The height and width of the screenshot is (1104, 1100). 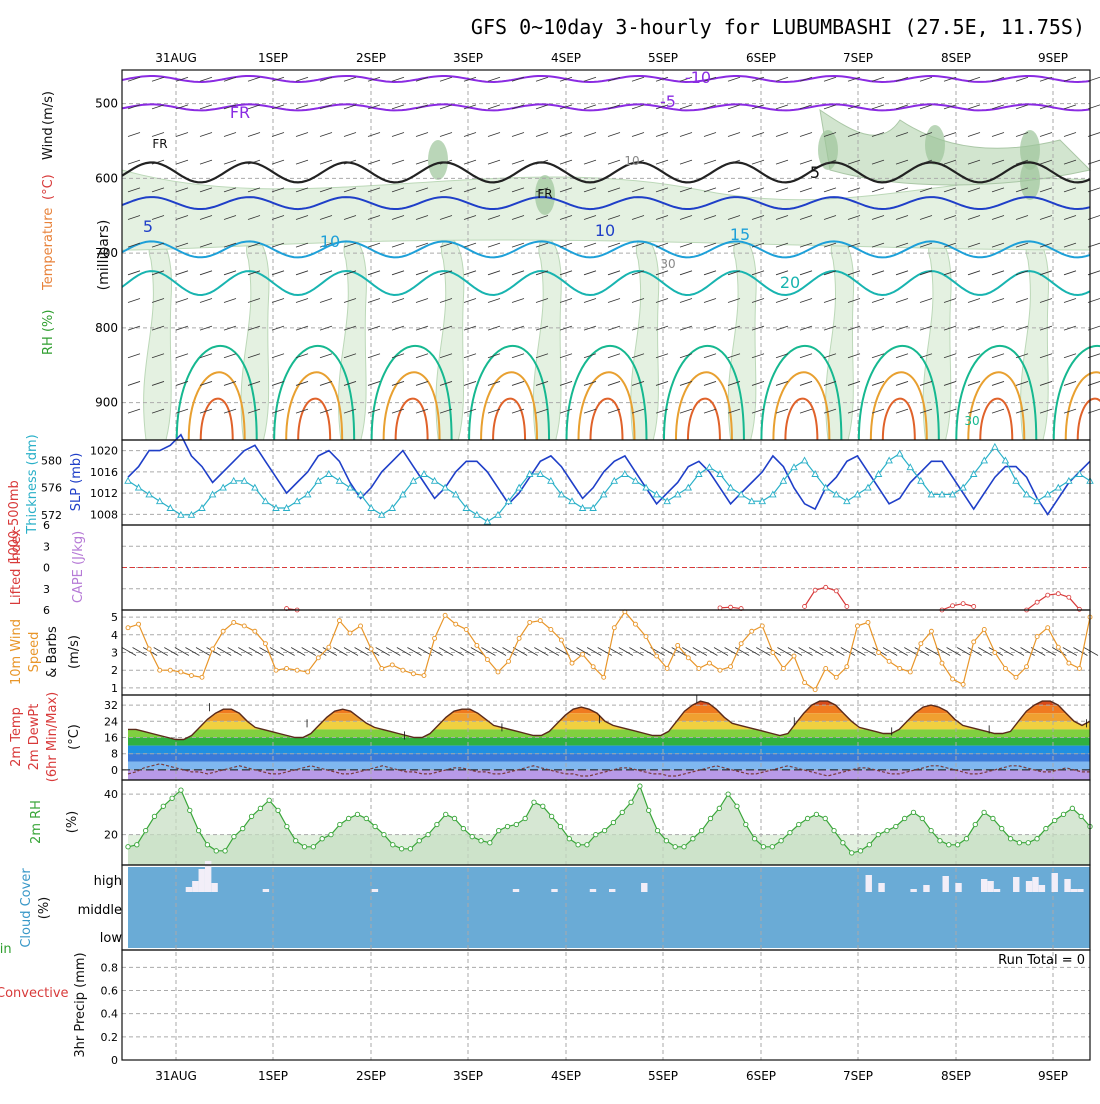 I want to click on cloud-level-label: high, so click(x=108, y=881).